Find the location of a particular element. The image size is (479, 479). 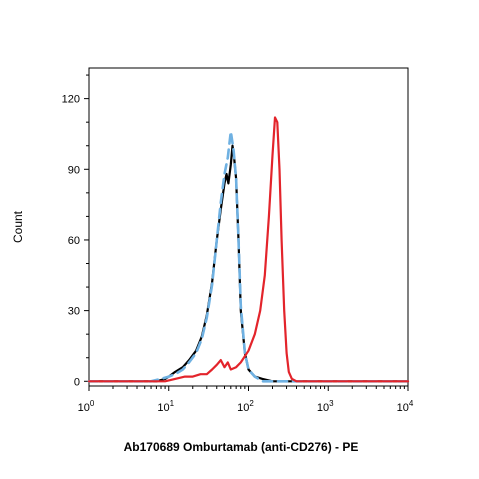

x-tick-label: 10⁴ is located at coordinates (405, 406).